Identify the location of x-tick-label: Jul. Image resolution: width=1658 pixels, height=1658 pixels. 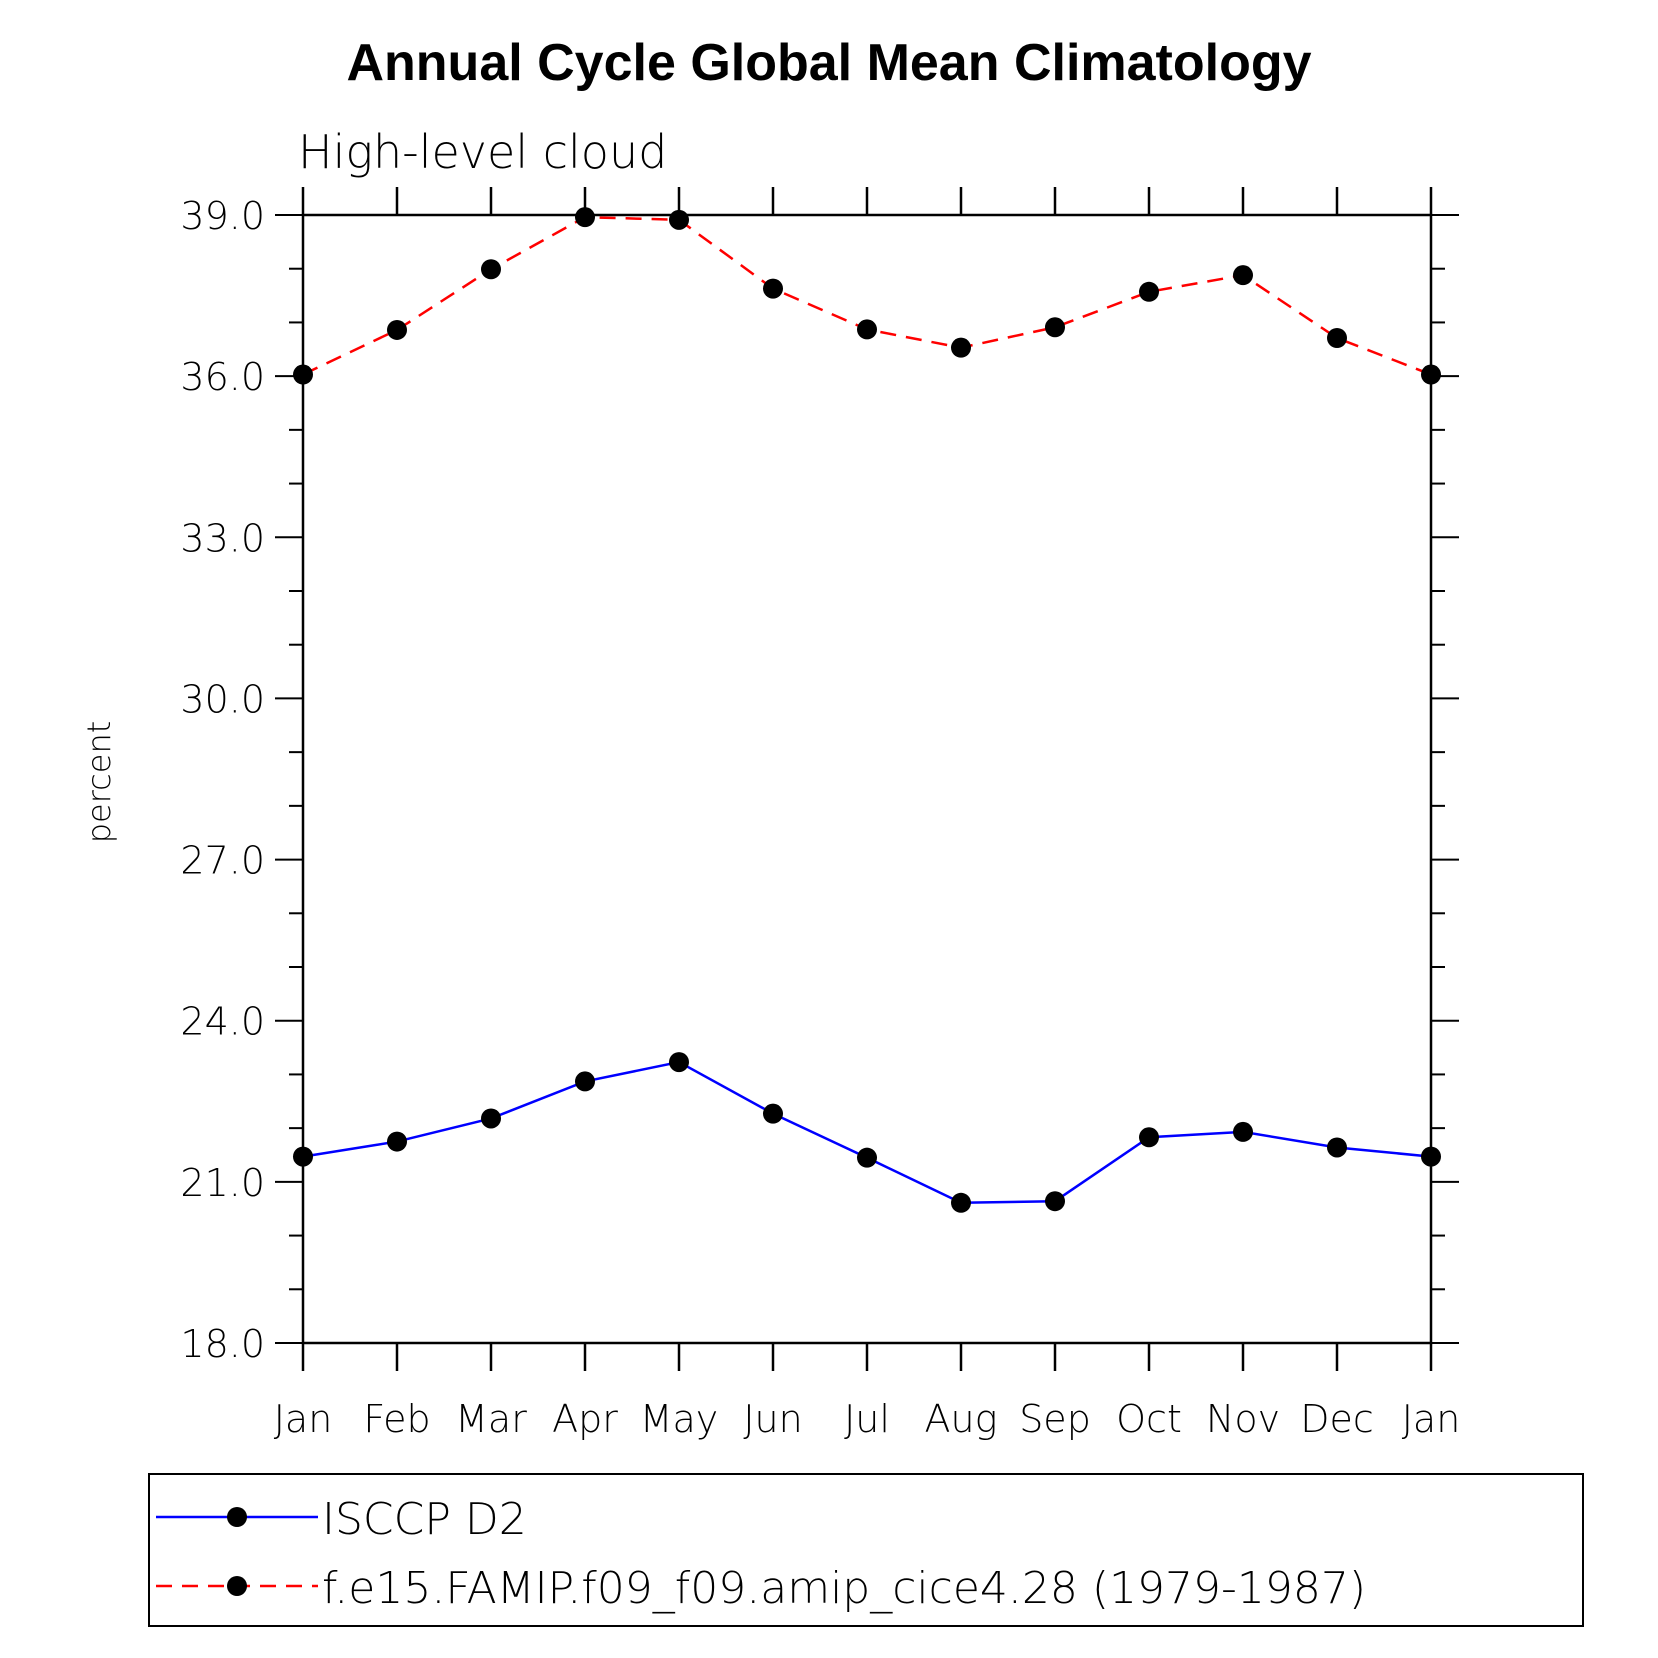
(867, 1419).